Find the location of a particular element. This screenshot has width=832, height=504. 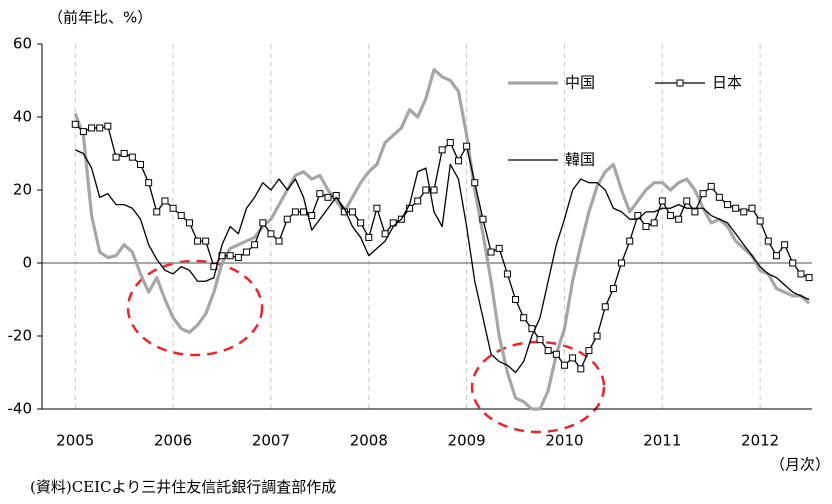

legend-item: 中国 is located at coordinates (551, 83).